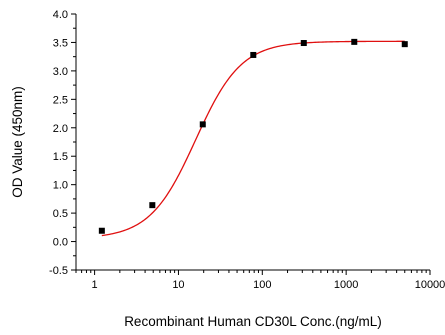 The width and height of the screenshot is (445, 335). I want to click on x-tick-label: 100, so click(262, 285).